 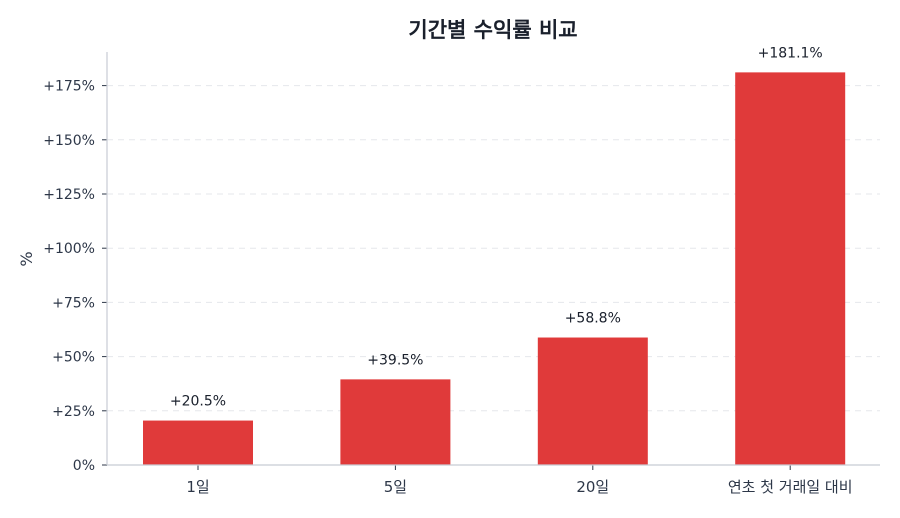 I want to click on data-label: +20.5%, so click(x=198, y=402).